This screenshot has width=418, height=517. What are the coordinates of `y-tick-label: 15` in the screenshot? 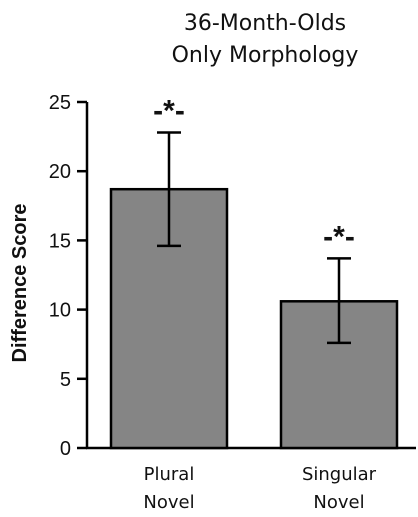 It's located at (60, 241).